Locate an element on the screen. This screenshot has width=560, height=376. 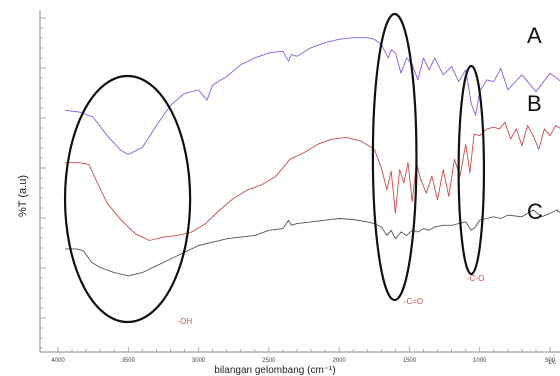
x-tick-label: 1000 is located at coordinates (480, 361).